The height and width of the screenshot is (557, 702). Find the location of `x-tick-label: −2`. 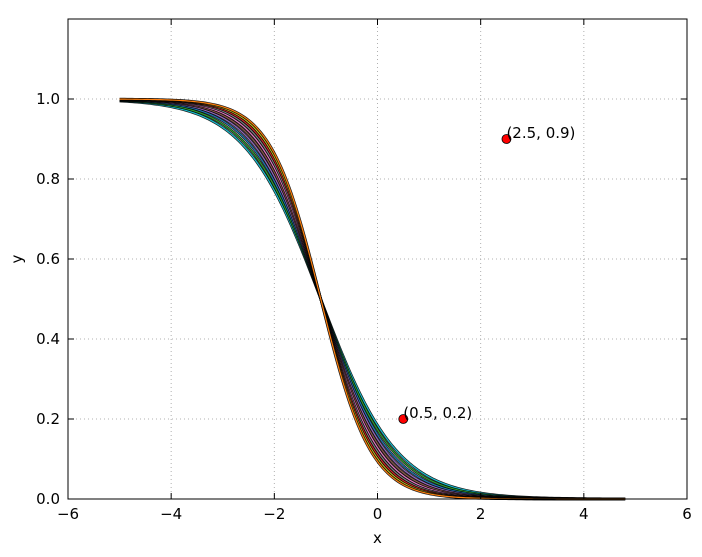

x-tick-label: −2 is located at coordinates (274, 514).